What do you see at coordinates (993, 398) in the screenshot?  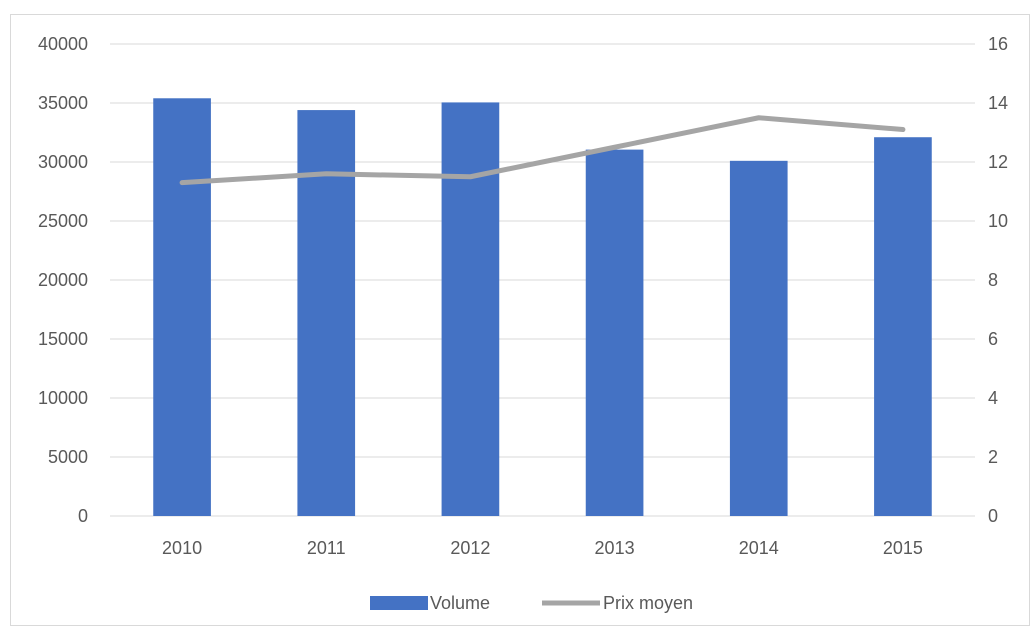 I see `right-tick-label: 4` at bounding box center [993, 398].